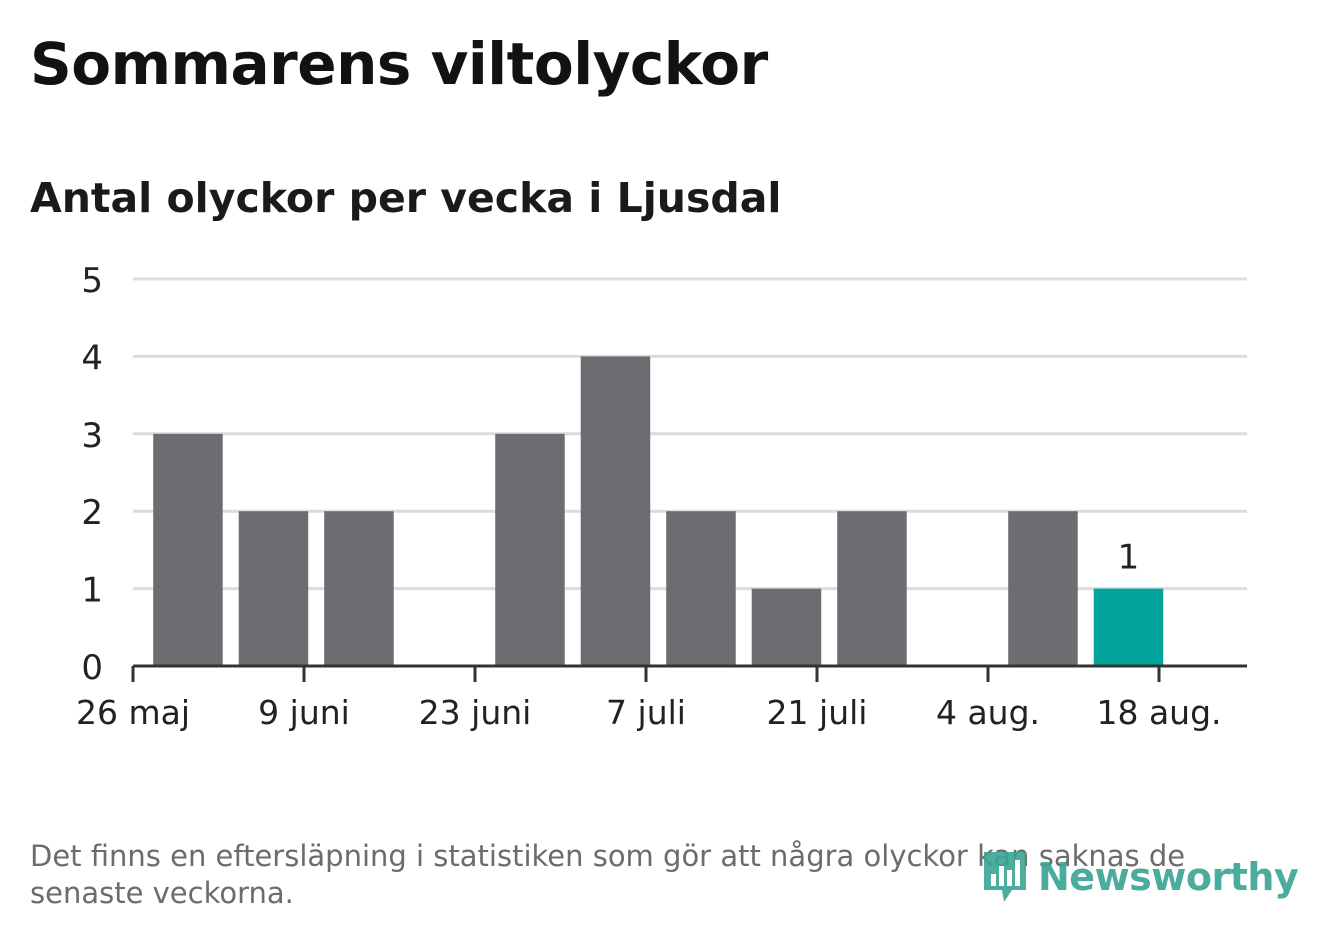  Describe the element at coordinates (92, 358) in the screenshot. I see `y-tick-label: 4` at that location.